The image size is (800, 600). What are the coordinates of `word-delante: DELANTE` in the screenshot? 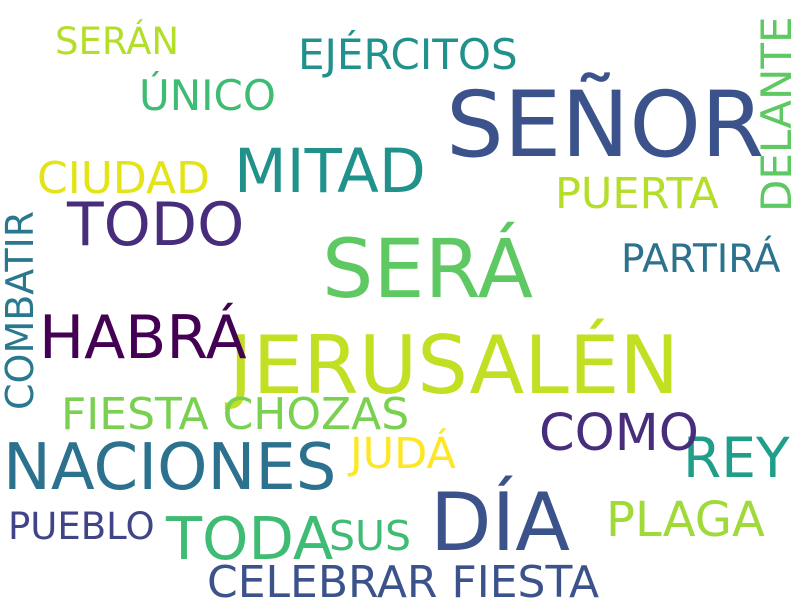 It's located at (776, 114).